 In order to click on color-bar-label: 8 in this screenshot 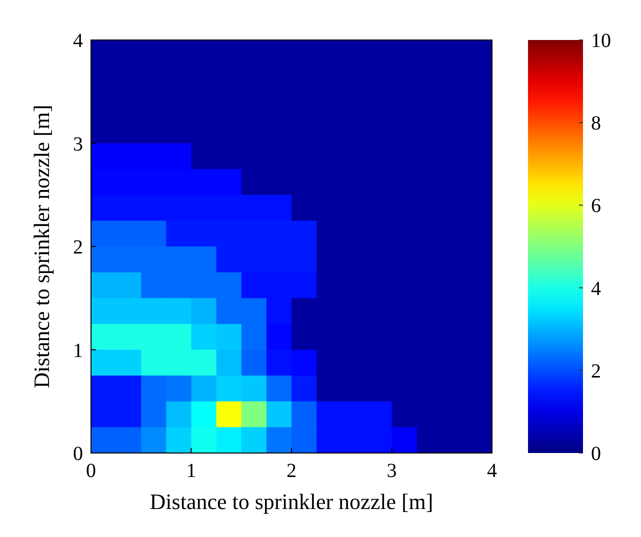, I will do `click(596, 123)`.